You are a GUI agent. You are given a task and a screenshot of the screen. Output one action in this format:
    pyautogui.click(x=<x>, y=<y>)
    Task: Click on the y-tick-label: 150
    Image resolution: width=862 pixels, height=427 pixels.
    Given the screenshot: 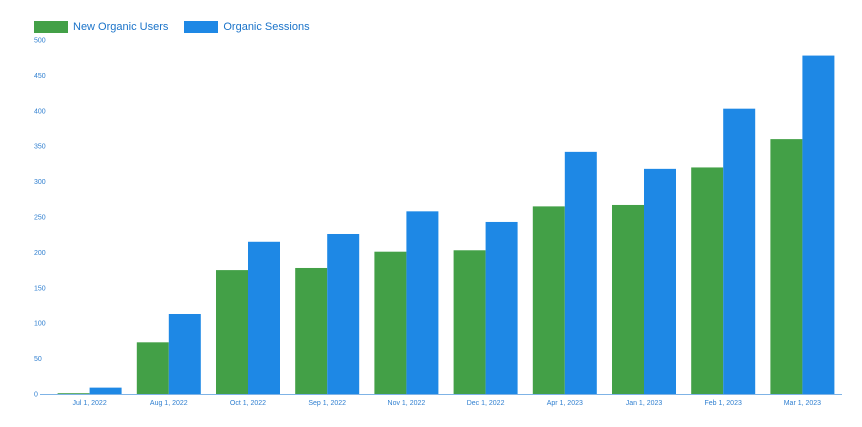 What is the action you would take?
    pyautogui.click(x=40, y=288)
    